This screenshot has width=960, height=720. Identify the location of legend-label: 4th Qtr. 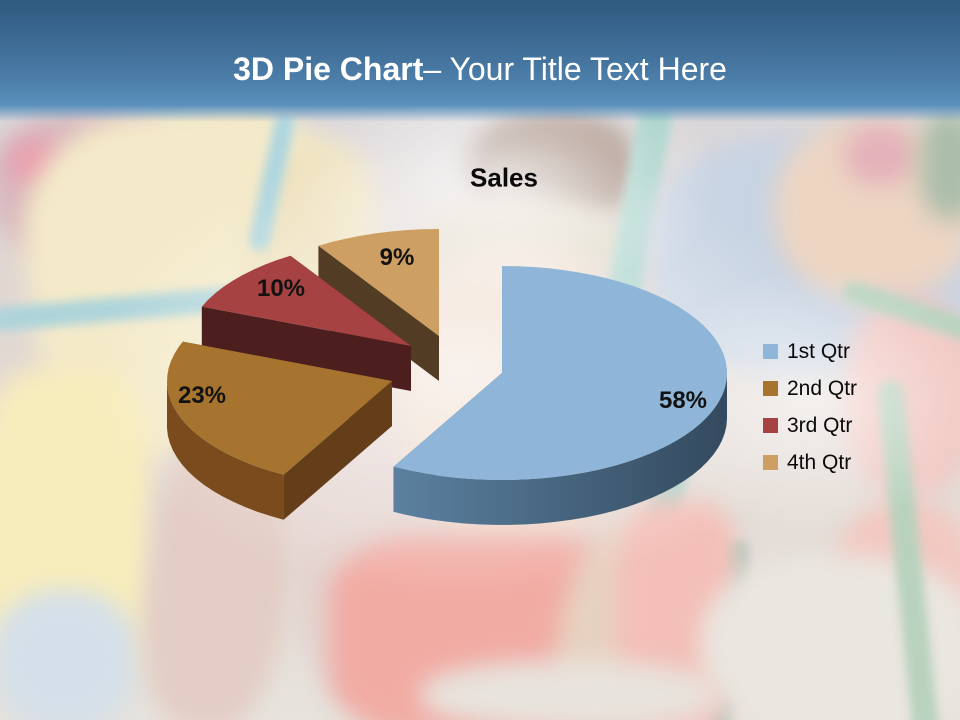
(819, 462).